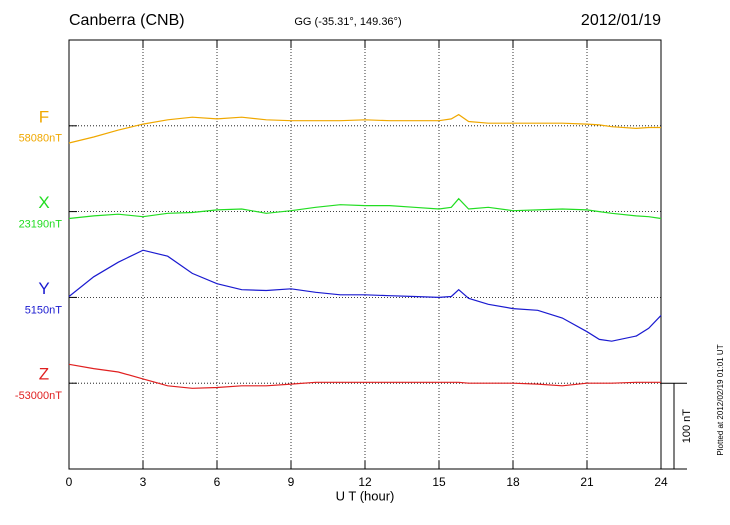 This screenshot has width=730, height=525. What do you see at coordinates (69, 482) in the screenshot?
I see `x-tick-label: 0` at bounding box center [69, 482].